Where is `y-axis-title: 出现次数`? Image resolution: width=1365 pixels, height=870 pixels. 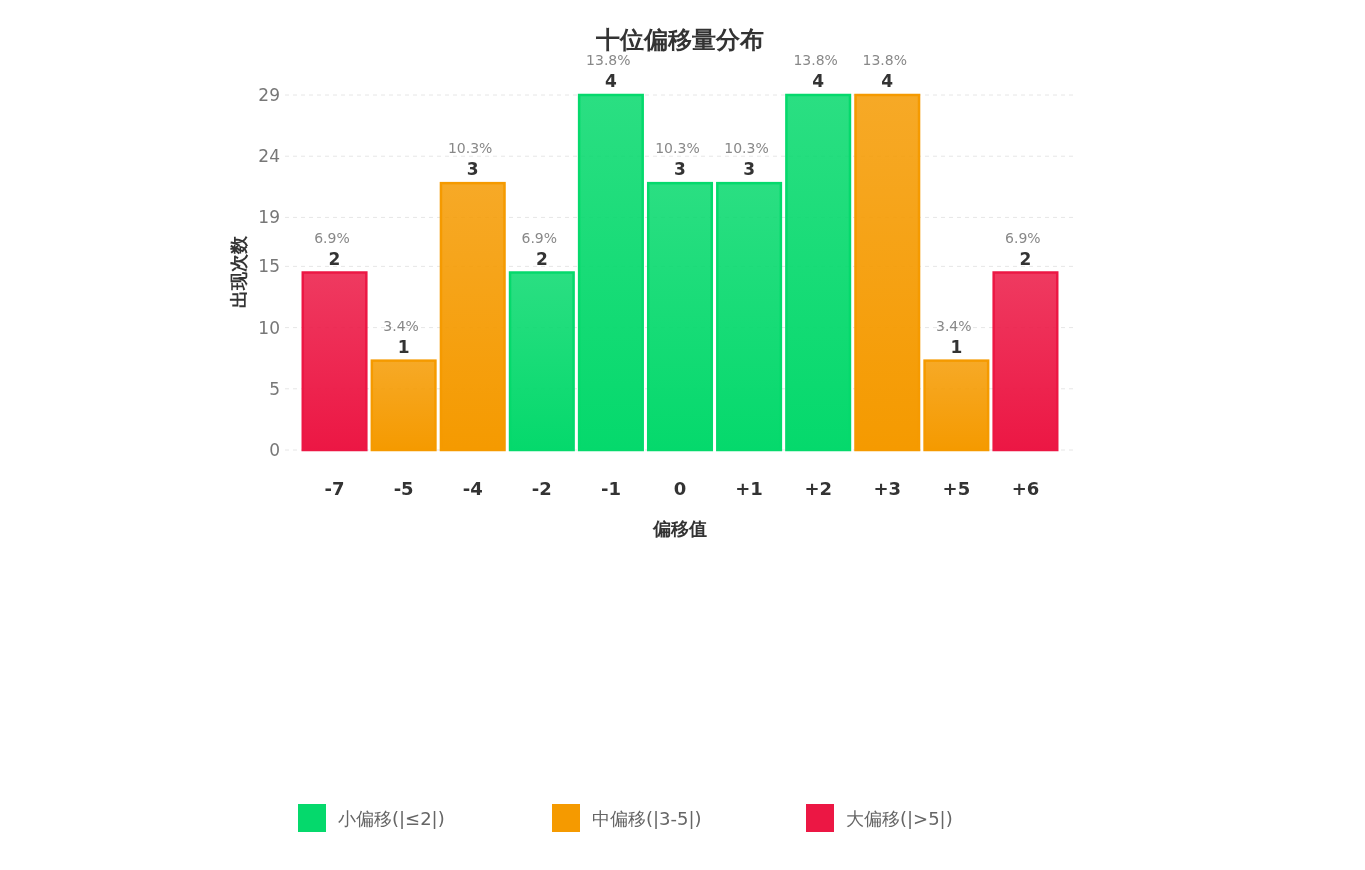
y-axis-title: 出现次数 is located at coordinates (238, 271).